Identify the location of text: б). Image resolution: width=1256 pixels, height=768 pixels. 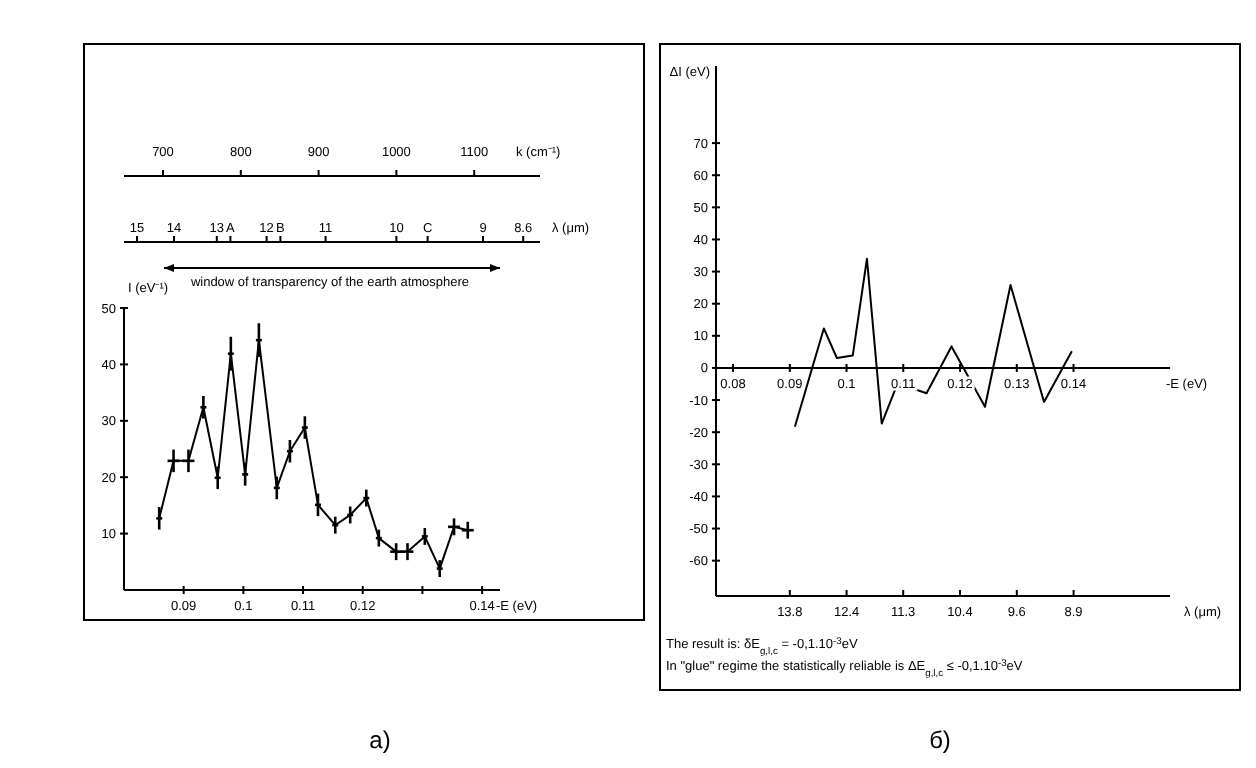
(940, 740).